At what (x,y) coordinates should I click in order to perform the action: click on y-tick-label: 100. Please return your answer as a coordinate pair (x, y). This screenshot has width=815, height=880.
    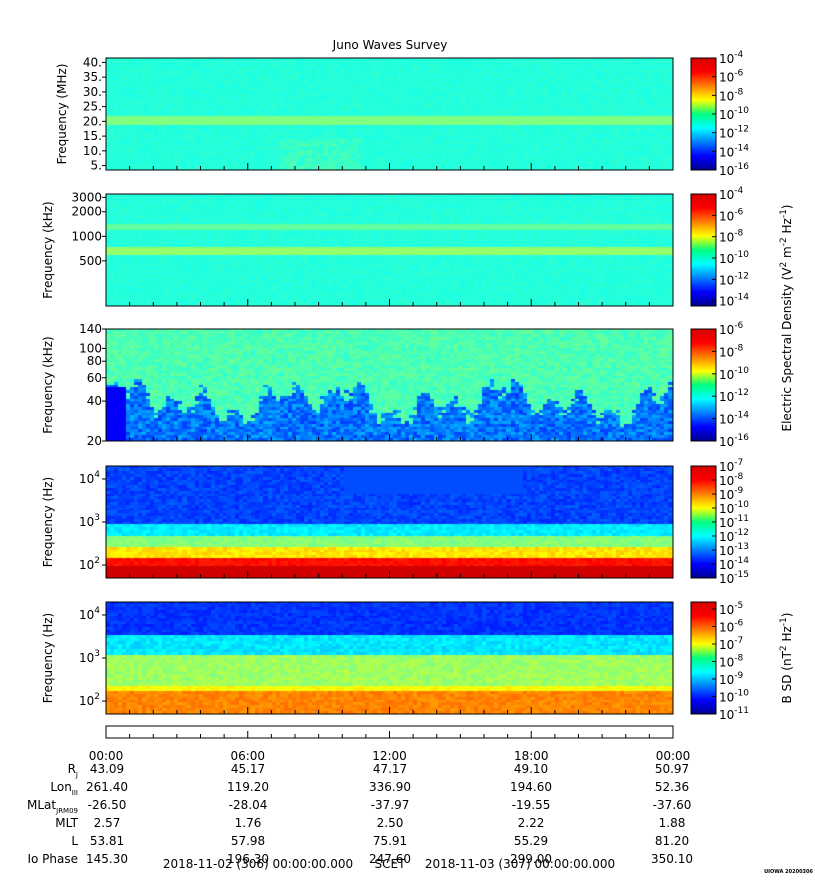
    Looking at the image, I should click on (90, 348).